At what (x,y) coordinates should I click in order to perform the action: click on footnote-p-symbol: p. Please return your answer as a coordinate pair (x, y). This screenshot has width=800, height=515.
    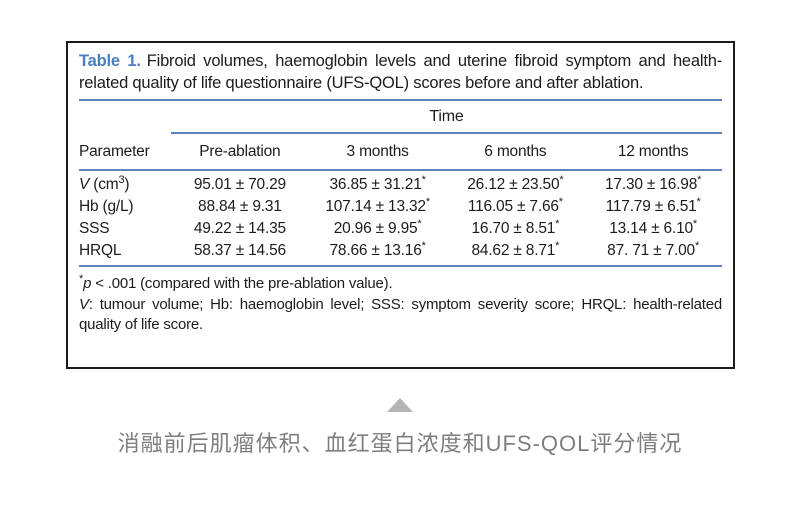
    Looking at the image, I should click on (87, 283).